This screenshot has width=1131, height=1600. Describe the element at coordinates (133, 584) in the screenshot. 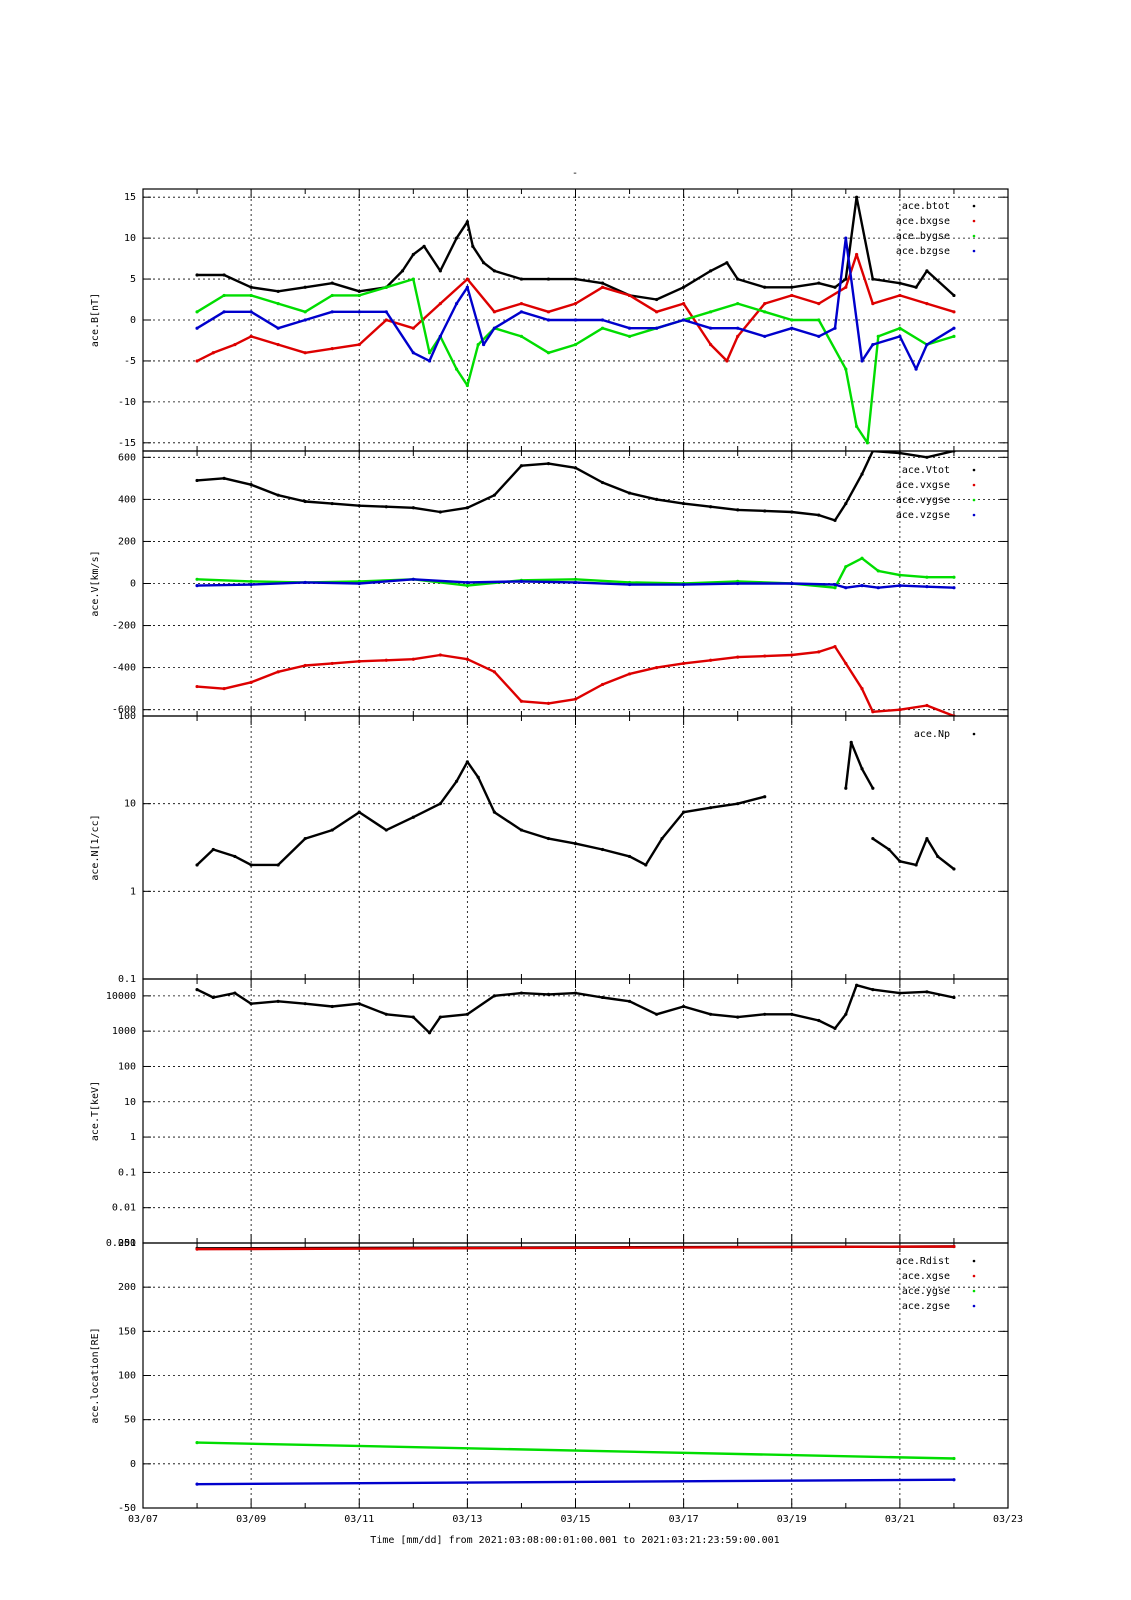

I see `y-tick-label: 0` at that location.